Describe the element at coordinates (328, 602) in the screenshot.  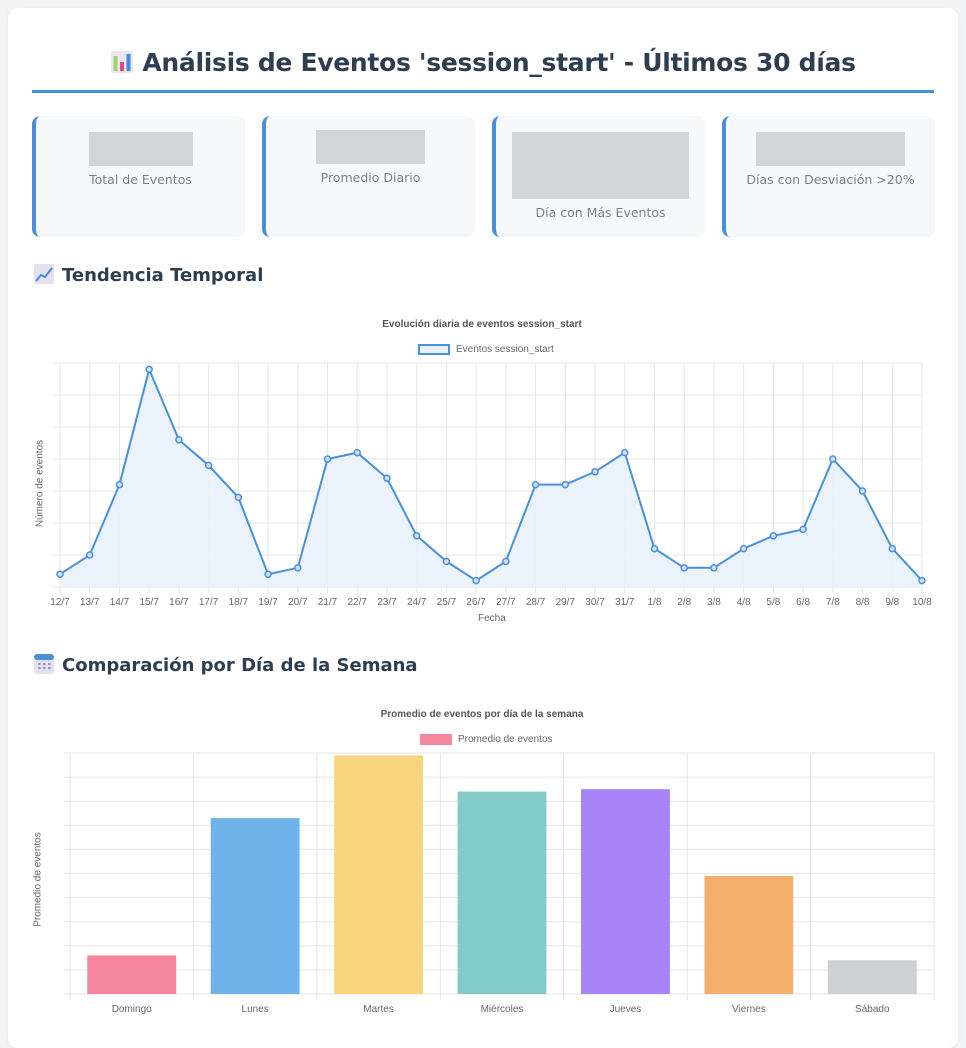
I see `svg-text: 21/7` at that location.